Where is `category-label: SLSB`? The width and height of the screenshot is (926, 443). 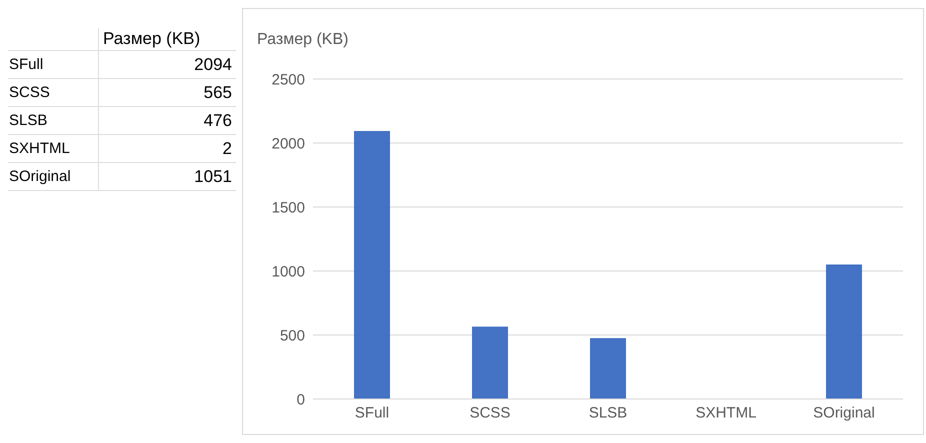 category-label: SLSB is located at coordinates (53, 120).